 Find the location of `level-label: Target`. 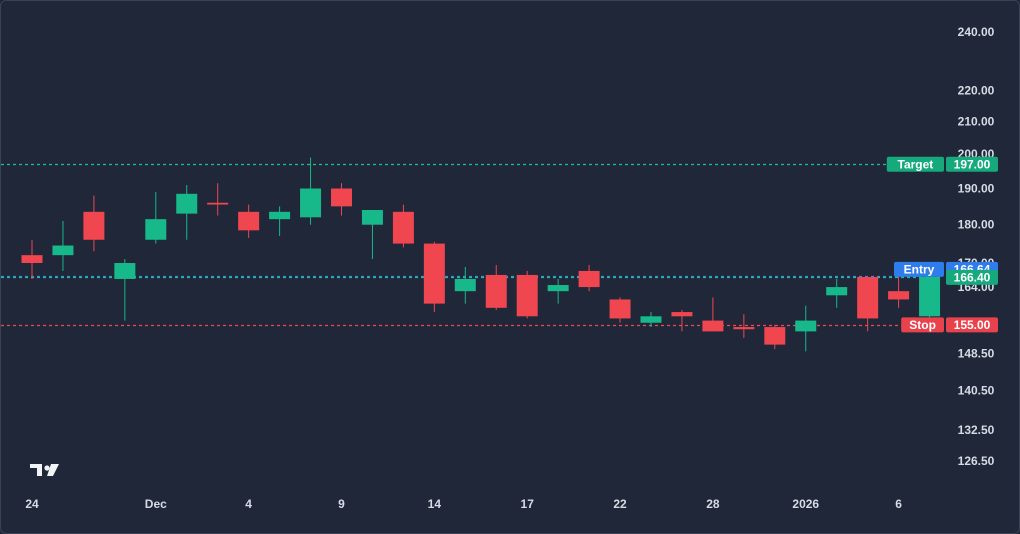

level-label: Target is located at coordinates (916, 164).